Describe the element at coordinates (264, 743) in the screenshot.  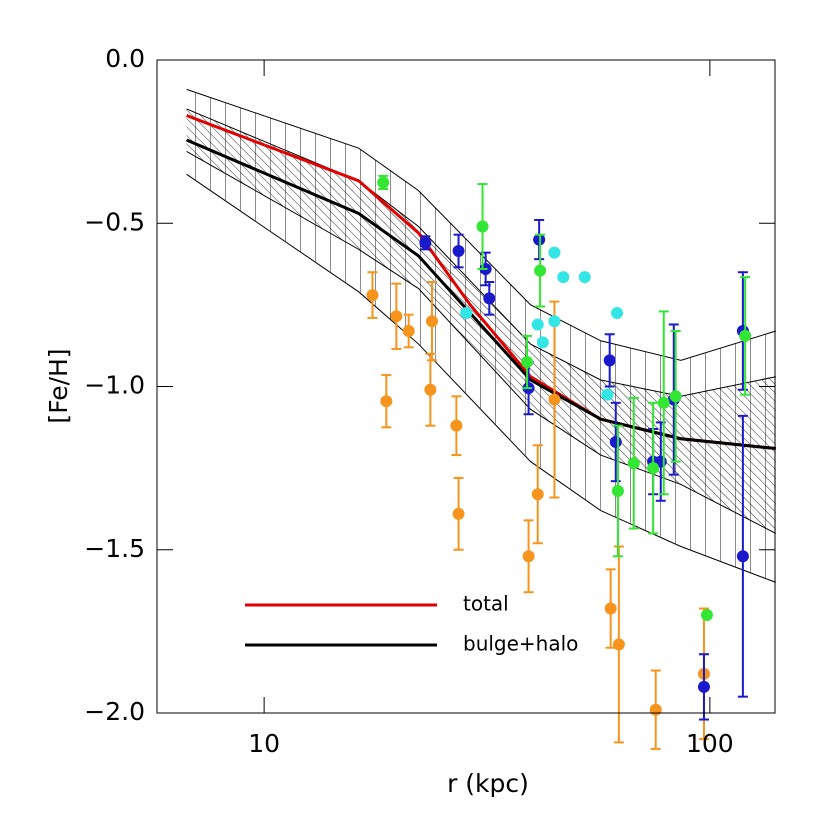
I see `x-tick-label: 10` at that location.